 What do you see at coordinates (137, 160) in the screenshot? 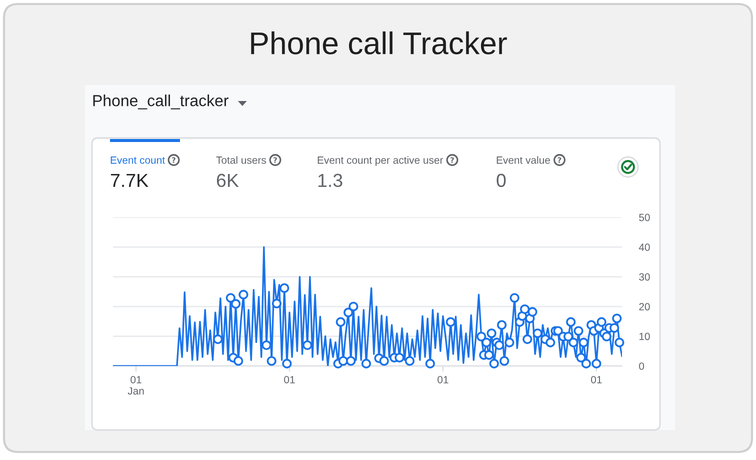
I see `text: Event count` at bounding box center [137, 160].